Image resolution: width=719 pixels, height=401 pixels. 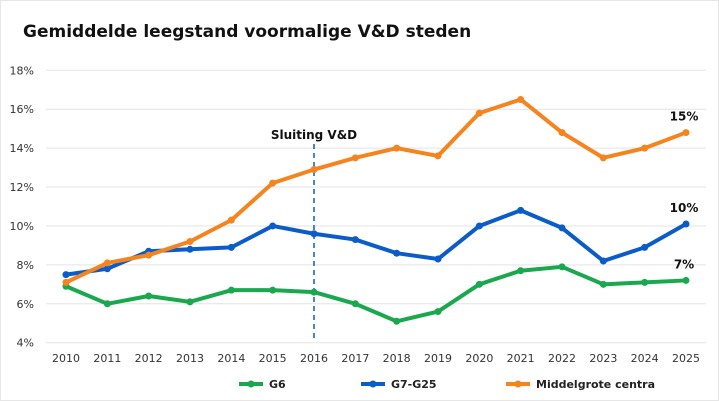 I want to click on y-tick-label: 4%, so click(x=25, y=343).